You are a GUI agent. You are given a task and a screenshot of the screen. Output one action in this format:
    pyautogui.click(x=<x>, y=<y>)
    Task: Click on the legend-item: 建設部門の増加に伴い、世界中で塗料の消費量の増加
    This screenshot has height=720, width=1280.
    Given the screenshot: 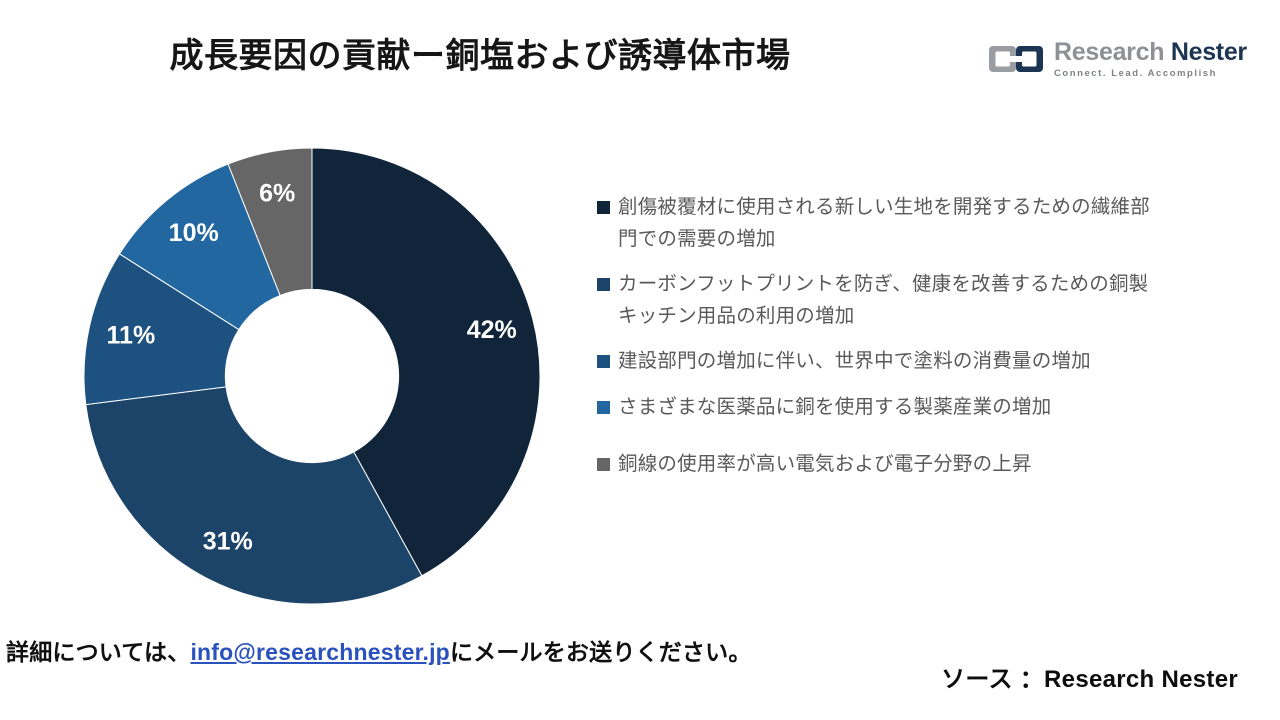 What is the action you would take?
    pyautogui.click(x=897, y=362)
    